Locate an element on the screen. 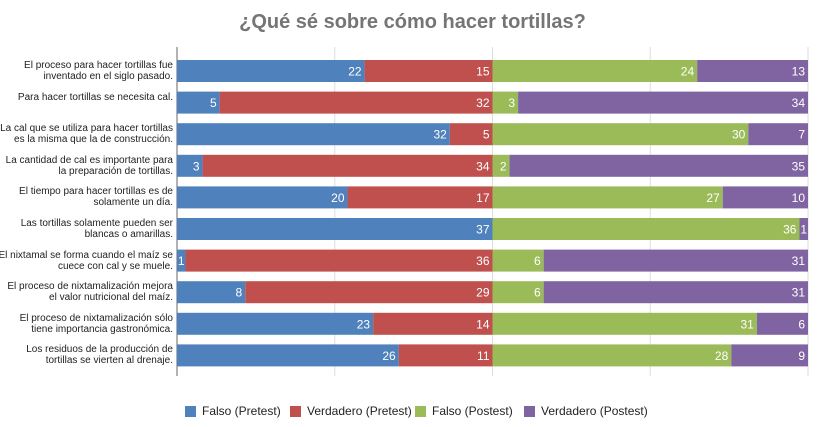 The image size is (825, 427). data-label: 23 is located at coordinates (364, 324).